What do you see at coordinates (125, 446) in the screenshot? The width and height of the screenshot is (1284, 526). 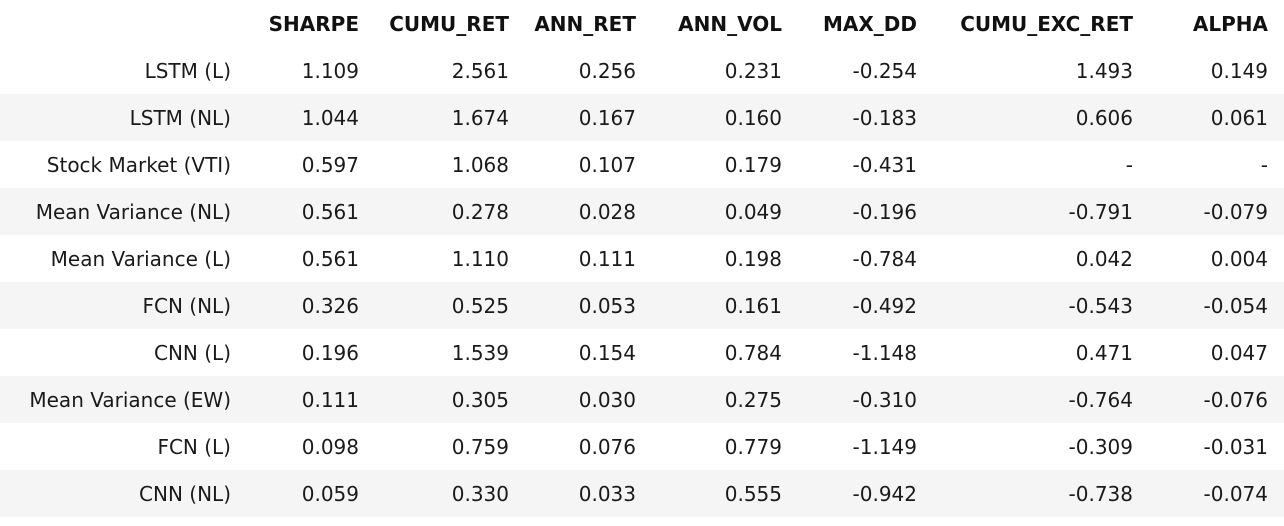 I see `row-label: FCN (L)` at bounding box center [125, 446].